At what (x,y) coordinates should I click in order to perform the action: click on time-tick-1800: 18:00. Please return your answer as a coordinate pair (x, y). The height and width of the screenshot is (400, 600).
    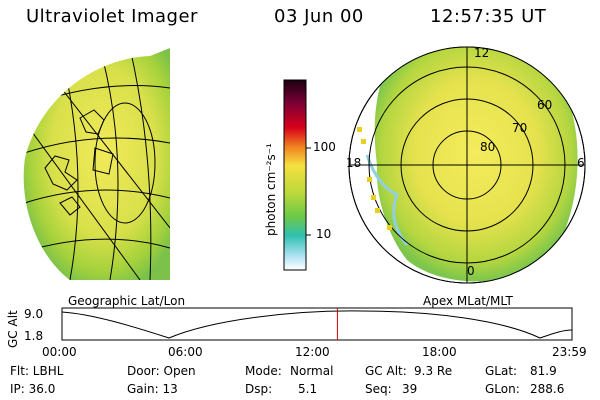
    Looking at the image, I should click on (439, 352).